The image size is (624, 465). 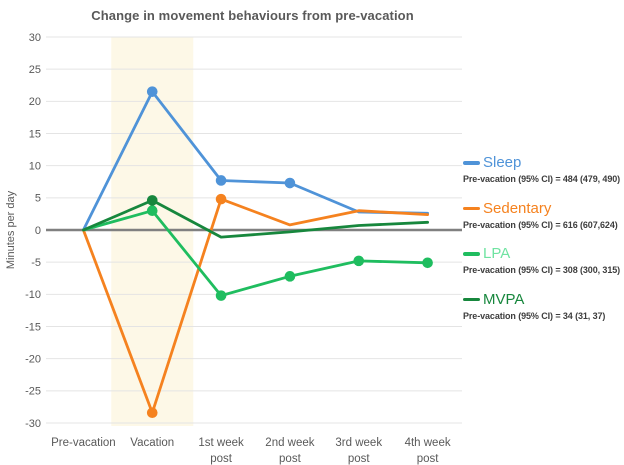 I want to click on legend-line-swatch-mvpa, so click(x=471, y=299).